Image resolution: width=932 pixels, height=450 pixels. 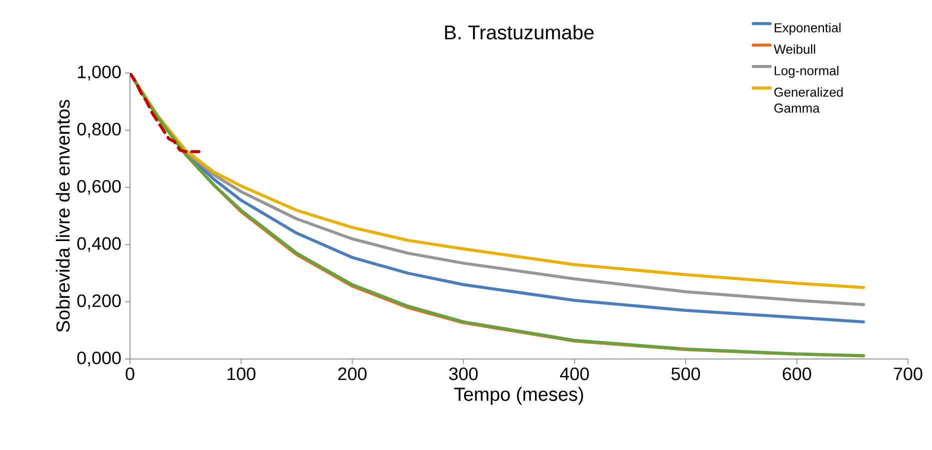 What do you see at coordinates (242, 374) in the screenshot?
I see `x-tick-label: 100` at bounding box center [242, 374].